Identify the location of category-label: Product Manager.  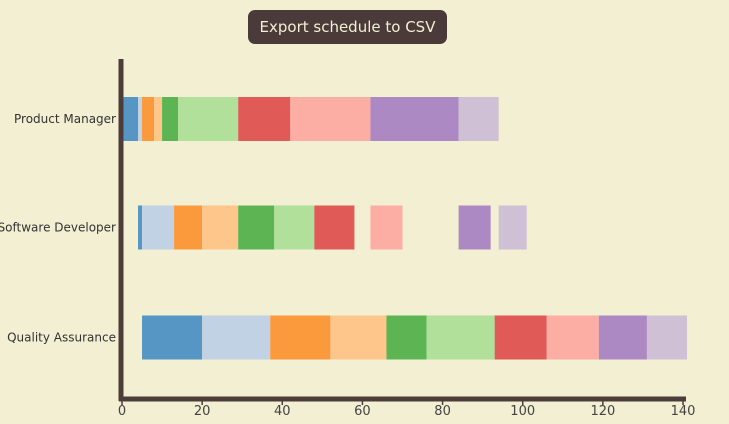
(65, 119).